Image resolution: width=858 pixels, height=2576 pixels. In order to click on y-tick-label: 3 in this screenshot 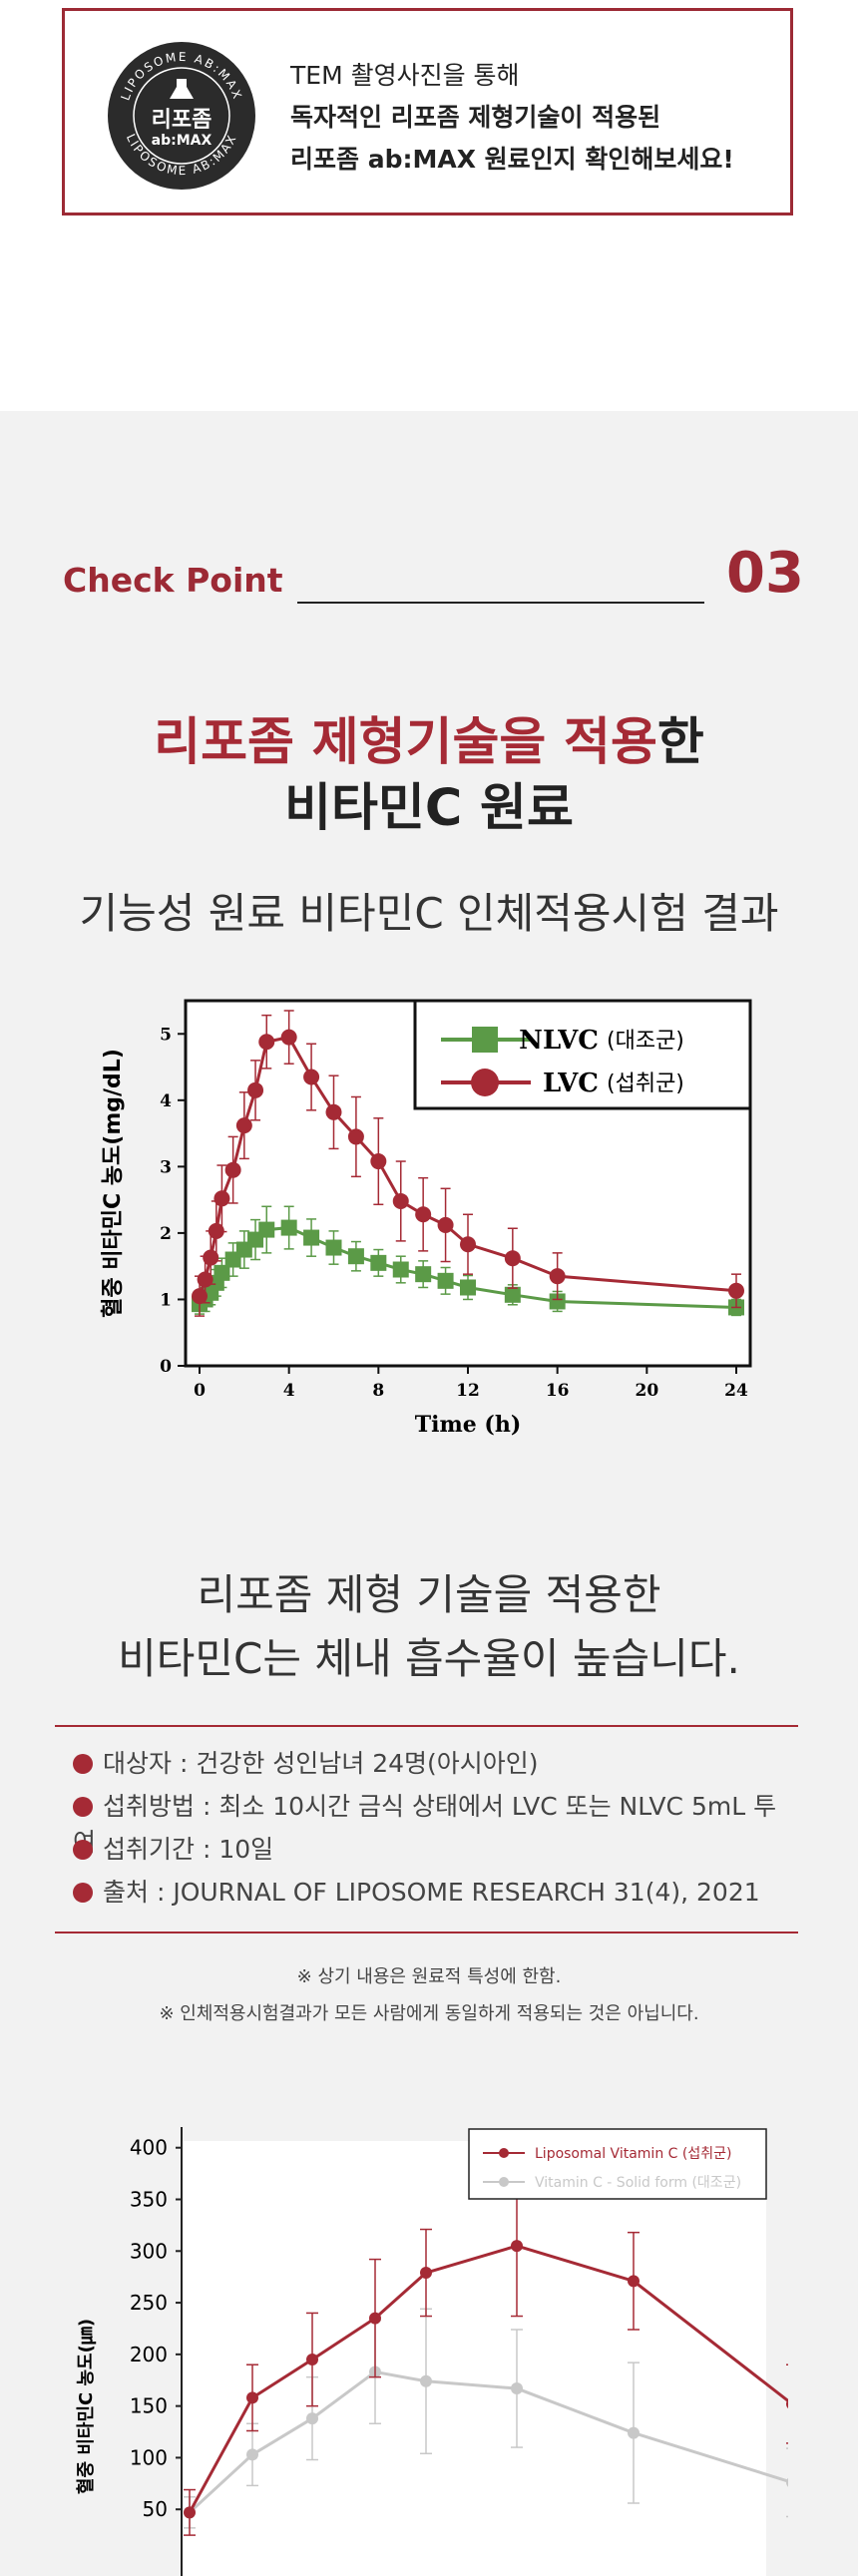, I will do `click(166, 1167)`.